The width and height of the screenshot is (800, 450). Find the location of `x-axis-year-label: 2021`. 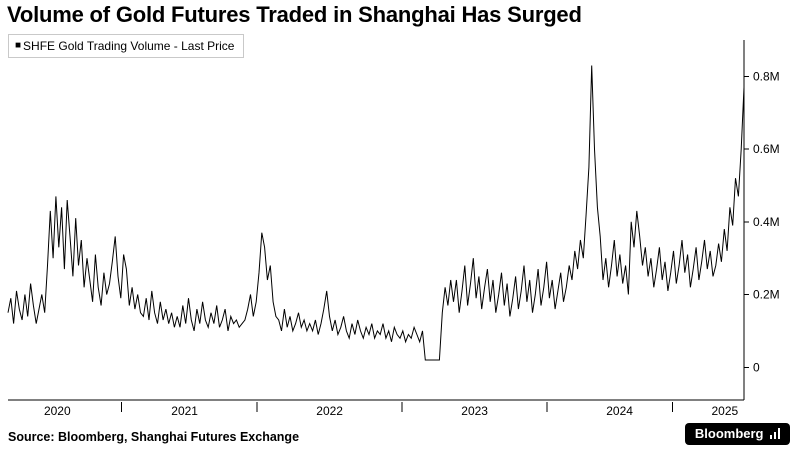

x-axis-year-label: 2021 is located at coordinates (184, 411).